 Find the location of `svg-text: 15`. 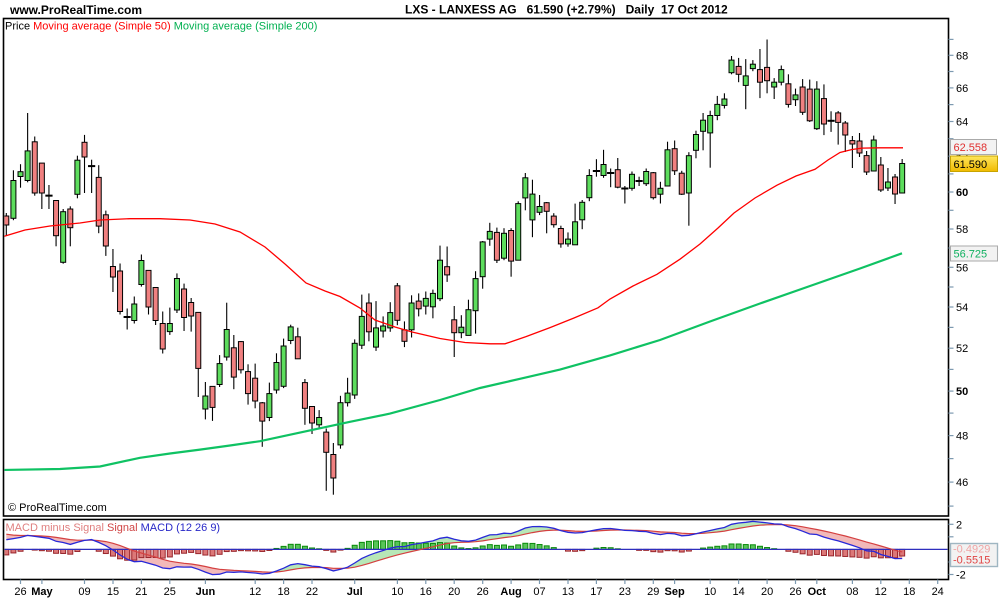

svg-text: 15 is located at coordinates (113, 592).